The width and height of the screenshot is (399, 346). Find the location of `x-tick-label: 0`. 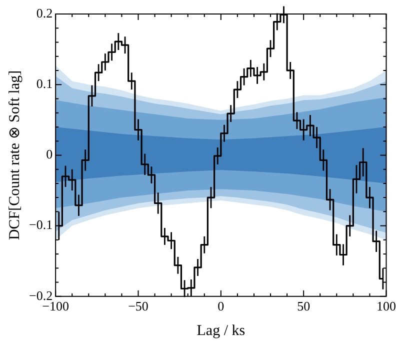

x-tick-label: 0 is located at coordinates (221, 306).